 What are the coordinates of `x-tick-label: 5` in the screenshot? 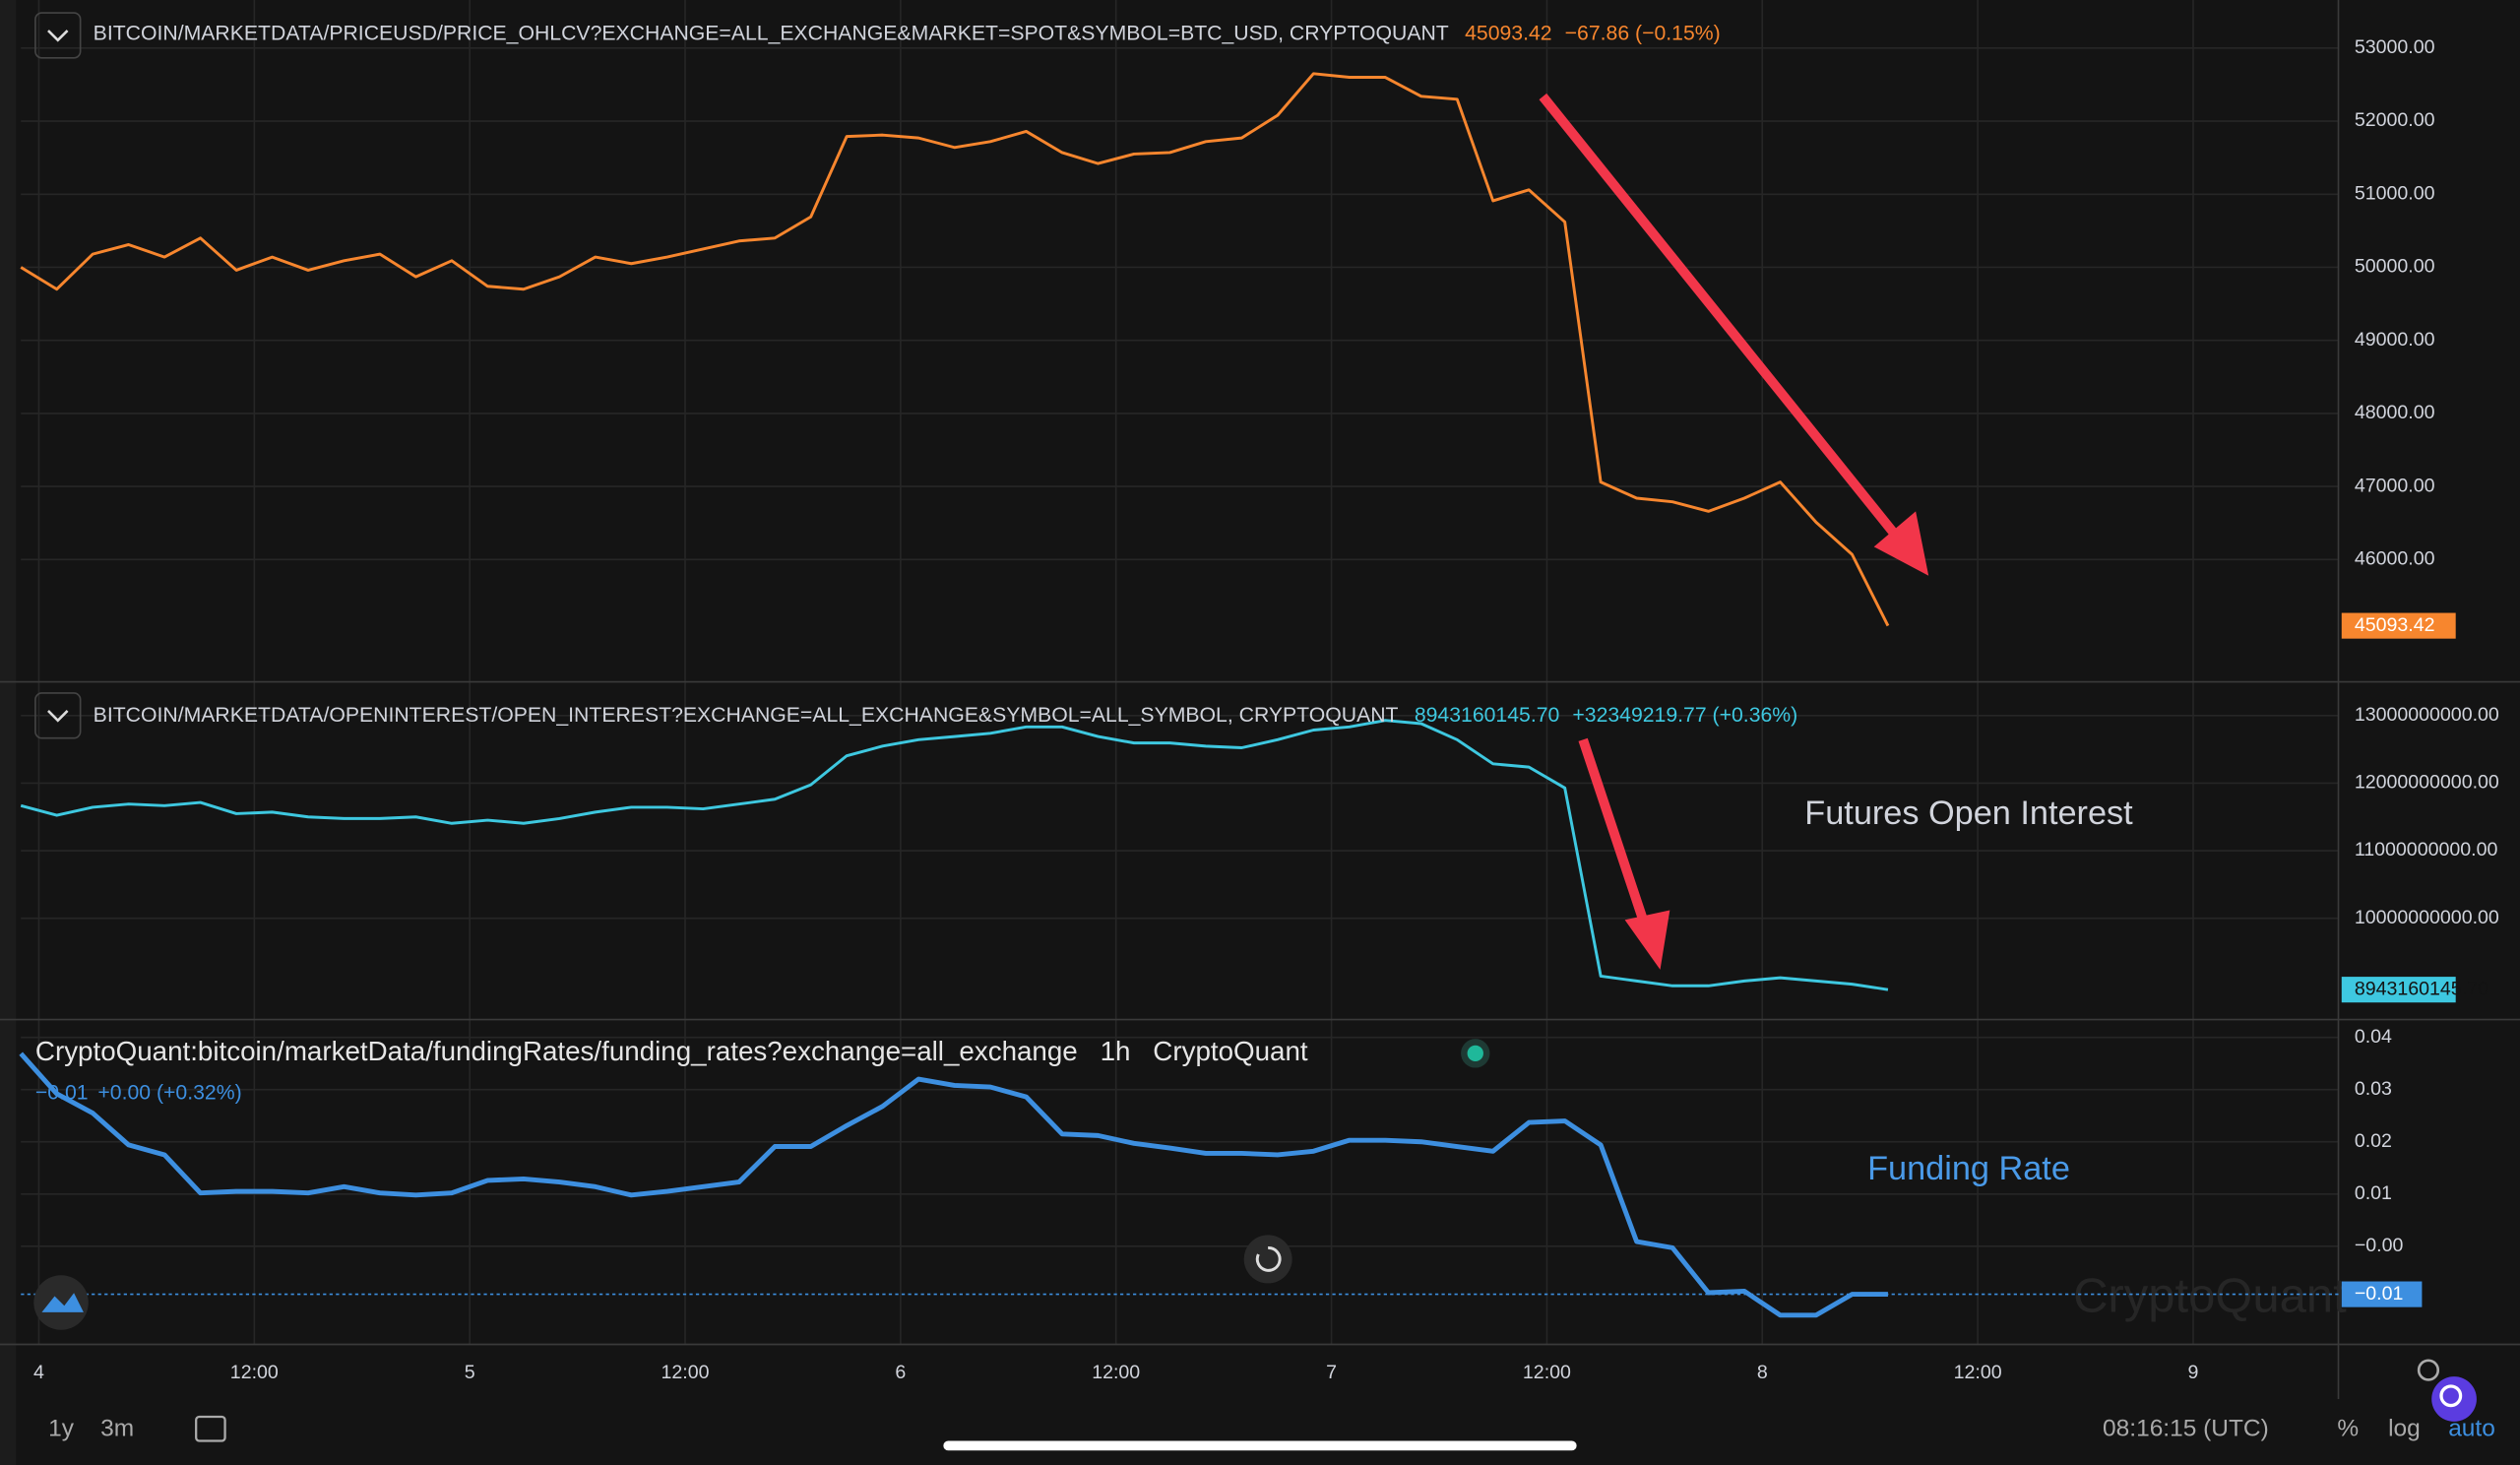 It's located at (470, 1372).